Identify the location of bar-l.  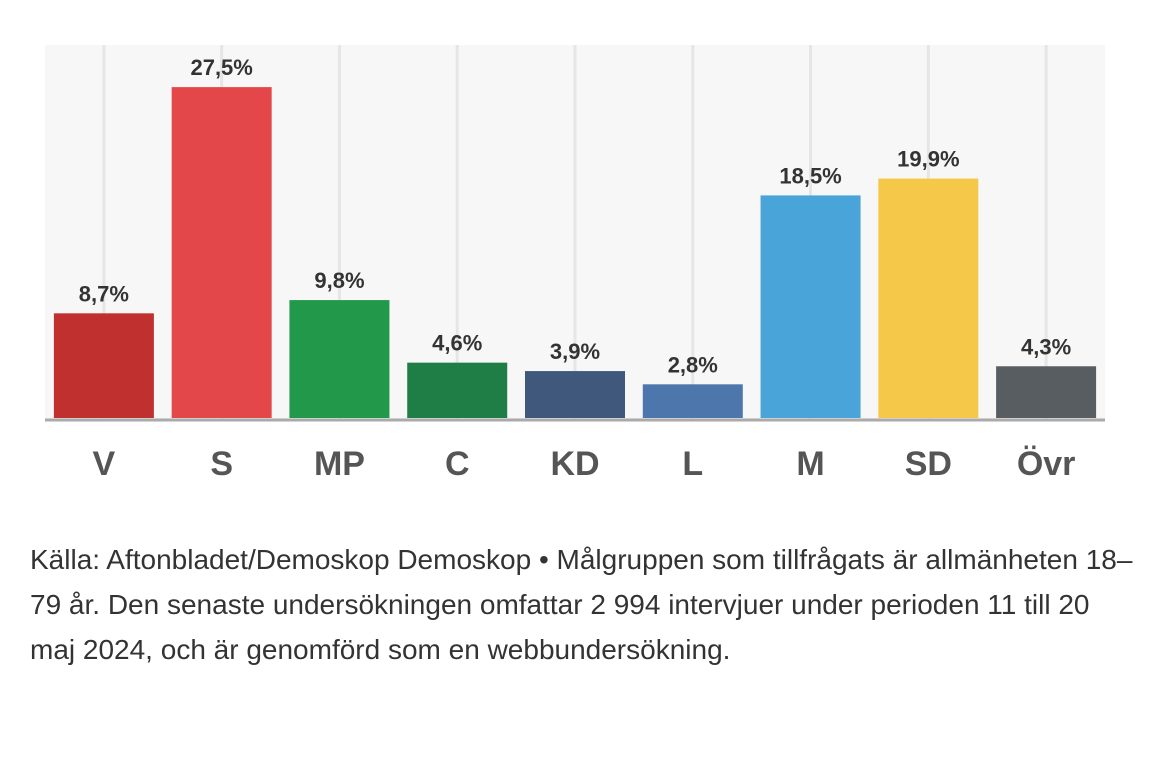
(692, 401).